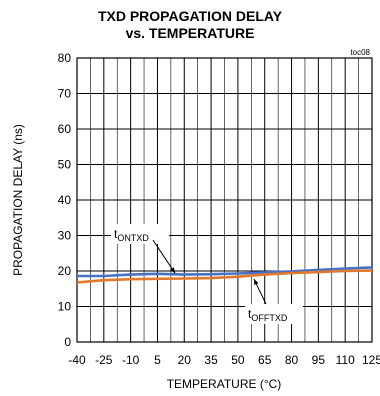 Image resolution: width=380 pixels, height=396 pixels. What do you see at coordinates (65, 129) in the screenshot?
I see `y-tick-label: 60` at bounding box center [65, 129].